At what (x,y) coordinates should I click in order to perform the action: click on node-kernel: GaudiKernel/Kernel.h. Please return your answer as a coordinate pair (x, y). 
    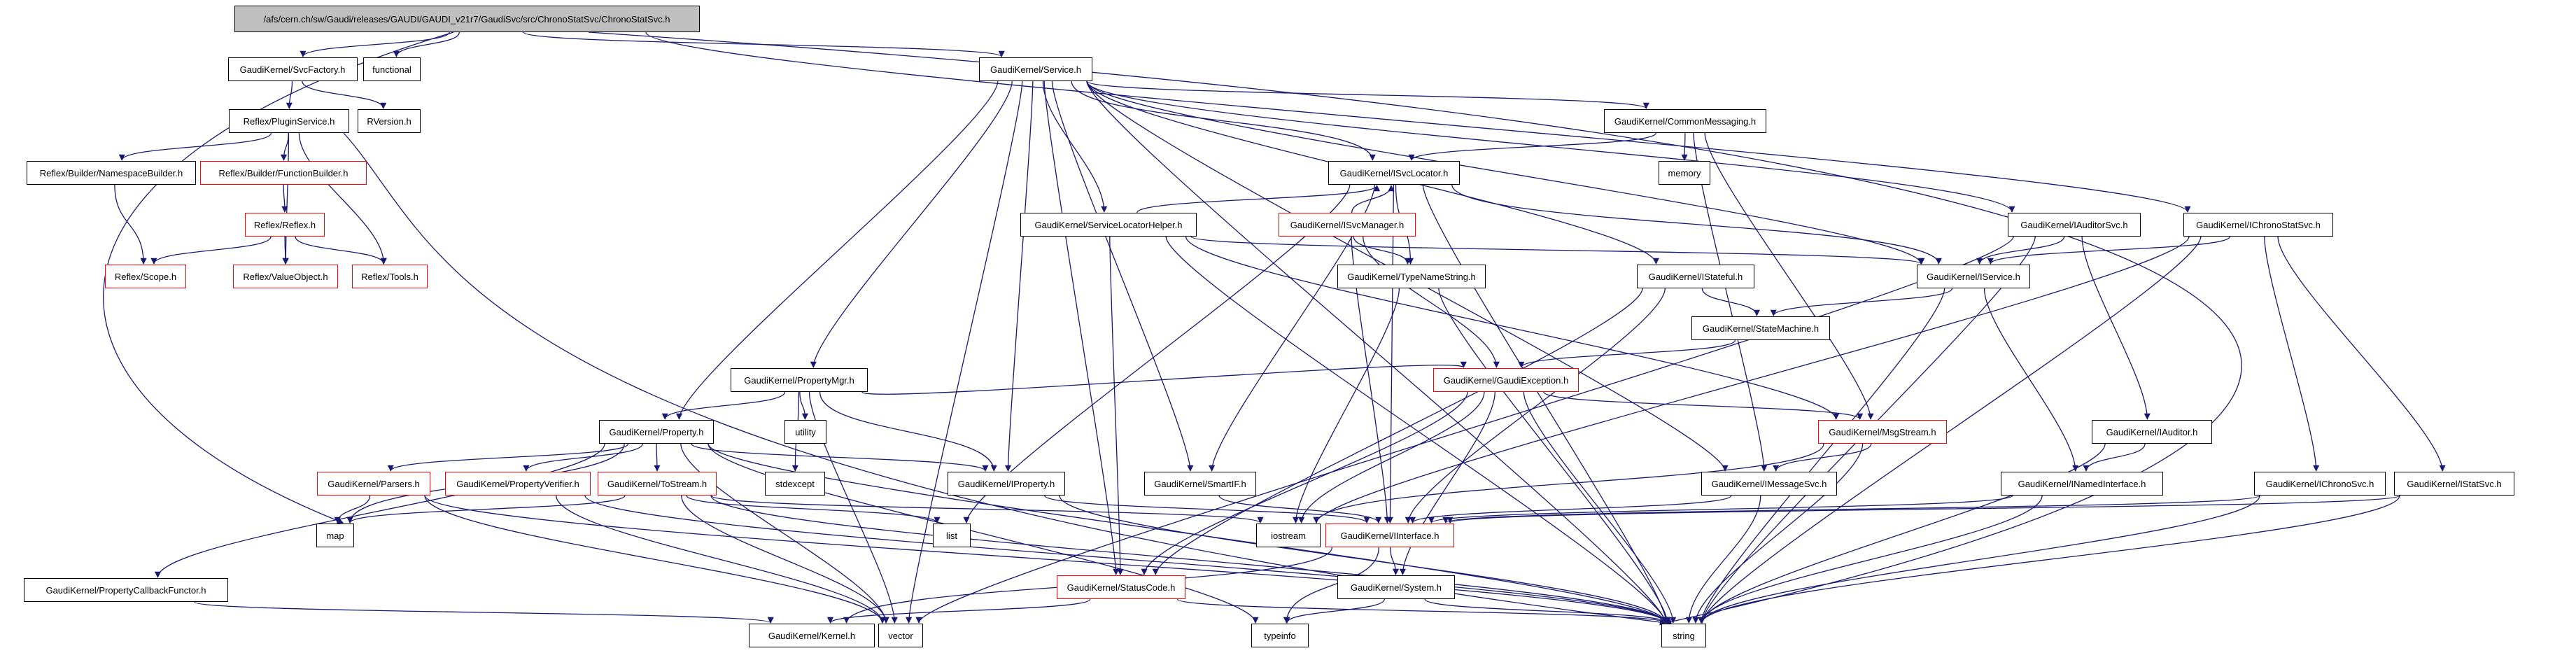
    Looking at the image, I should click on (812, 635).